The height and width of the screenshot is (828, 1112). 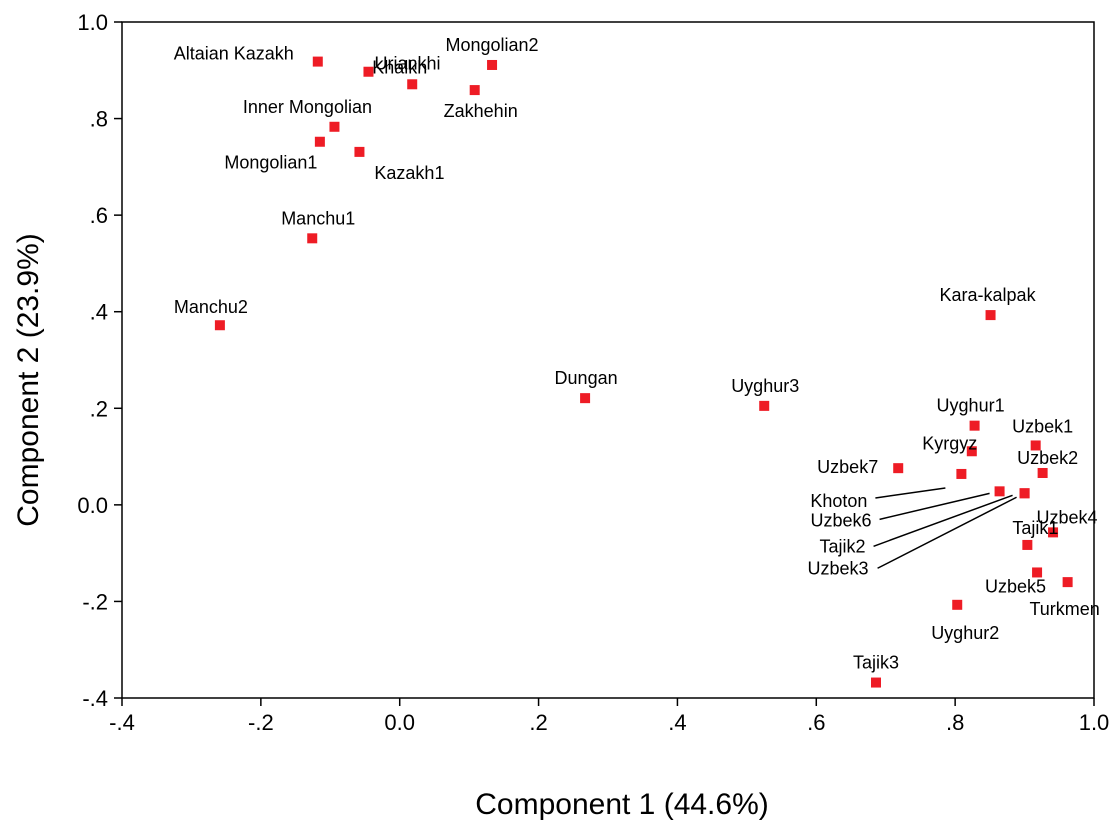 I want to click on point-uzbek5, so click(x=1037, y=572).